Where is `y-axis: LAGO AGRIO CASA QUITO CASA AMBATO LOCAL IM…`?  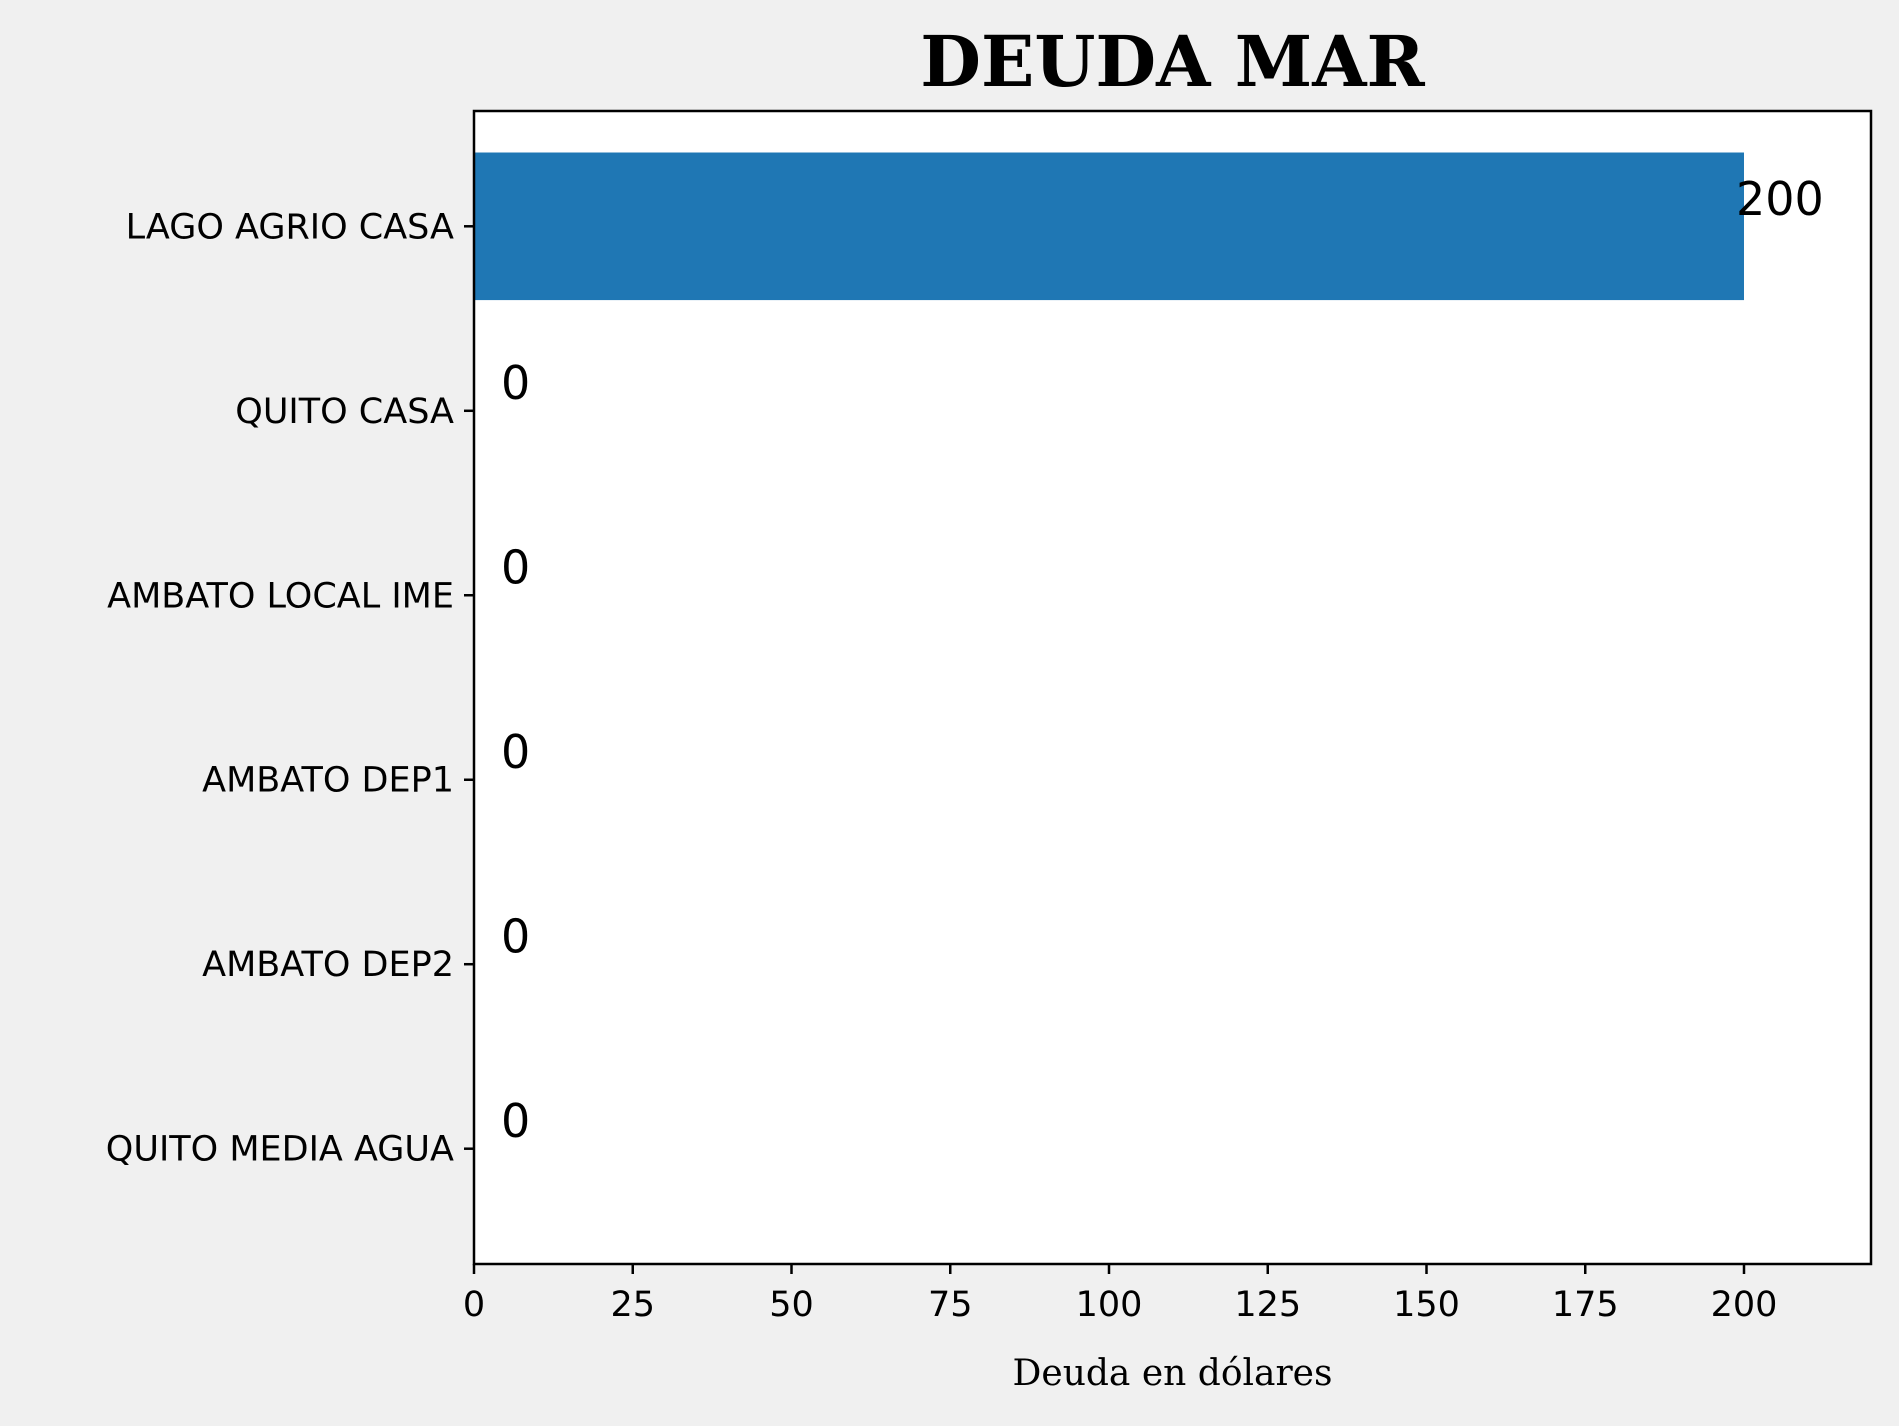 y-axis: LAGO AGRIO CASA QUITO CASA AMBATO LOCAL IM… is located at coordinates (290, 688).